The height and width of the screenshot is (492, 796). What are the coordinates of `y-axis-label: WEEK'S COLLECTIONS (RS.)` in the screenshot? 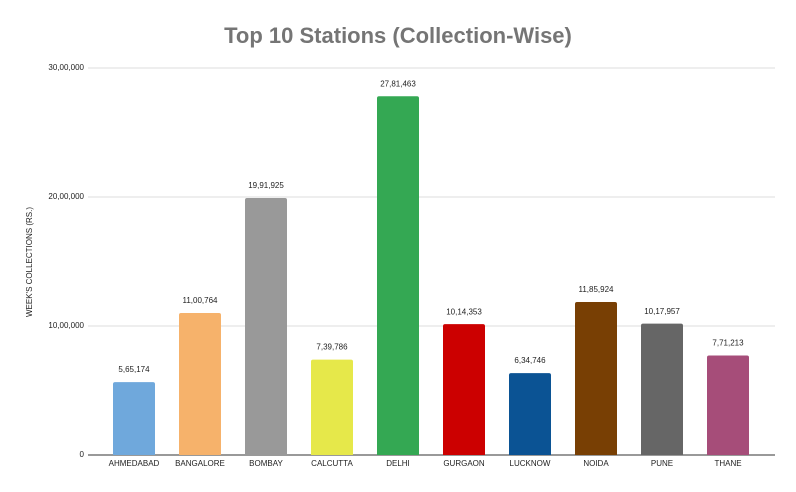 It's located at (29, 262).